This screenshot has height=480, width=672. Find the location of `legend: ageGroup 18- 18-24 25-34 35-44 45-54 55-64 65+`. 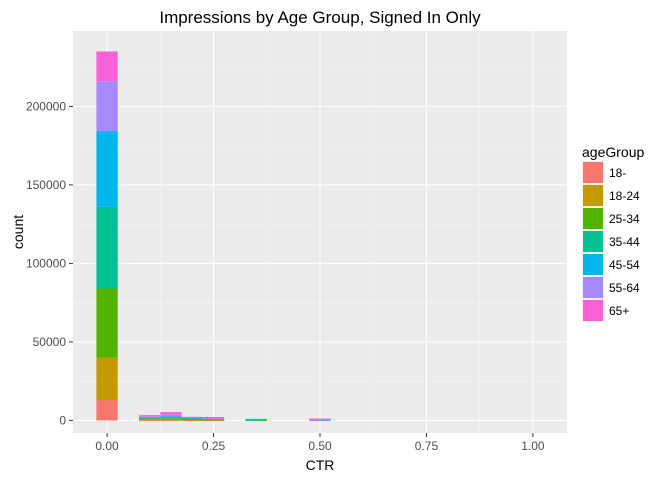

legend: ageGroup 18- 18-24 25-34 35-44 45-54 55-64 65+ is located at coordinates (613, 233).